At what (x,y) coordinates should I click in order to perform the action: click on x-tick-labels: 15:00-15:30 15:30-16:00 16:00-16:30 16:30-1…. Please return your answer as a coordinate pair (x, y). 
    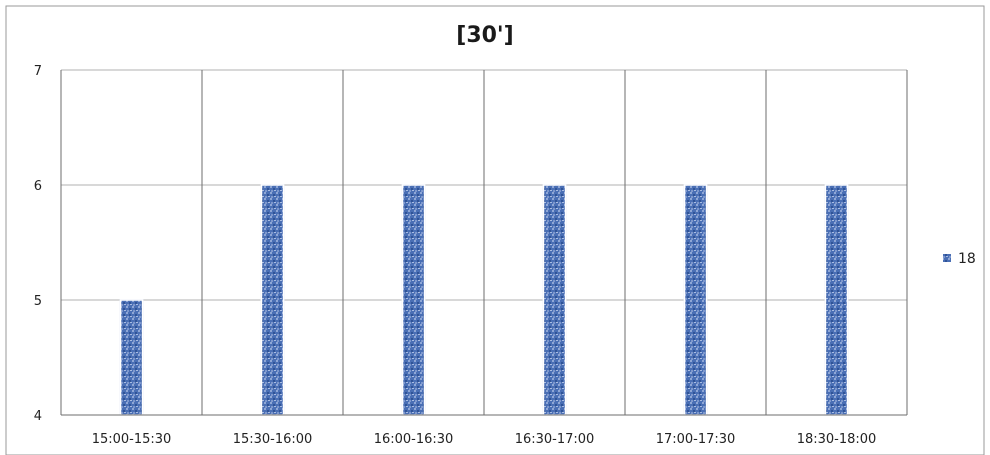
    Looking at the image, I should click on (484, 439).